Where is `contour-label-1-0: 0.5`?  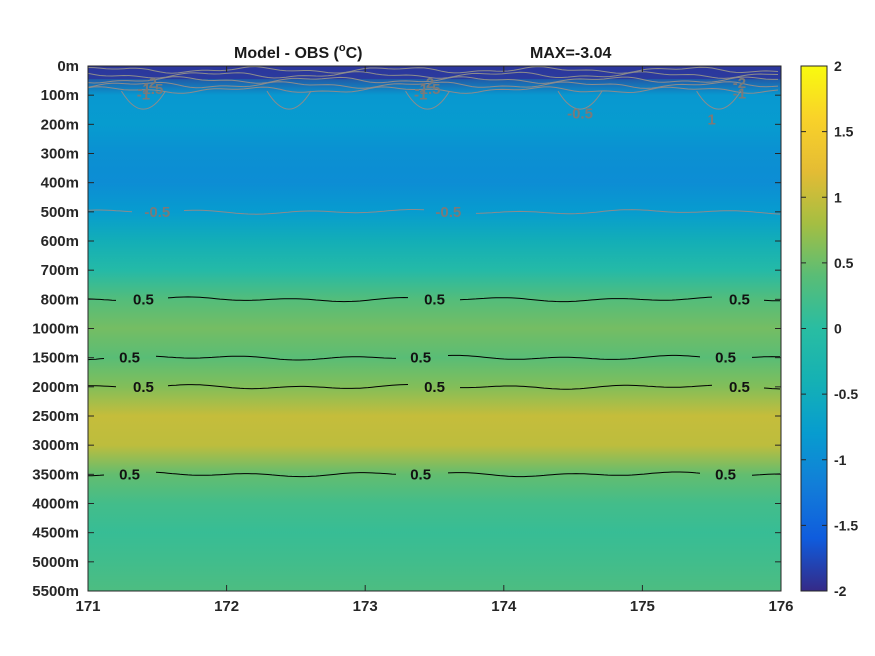 contour-label-1-0: 0.5 is located at coordinates (129, 358).